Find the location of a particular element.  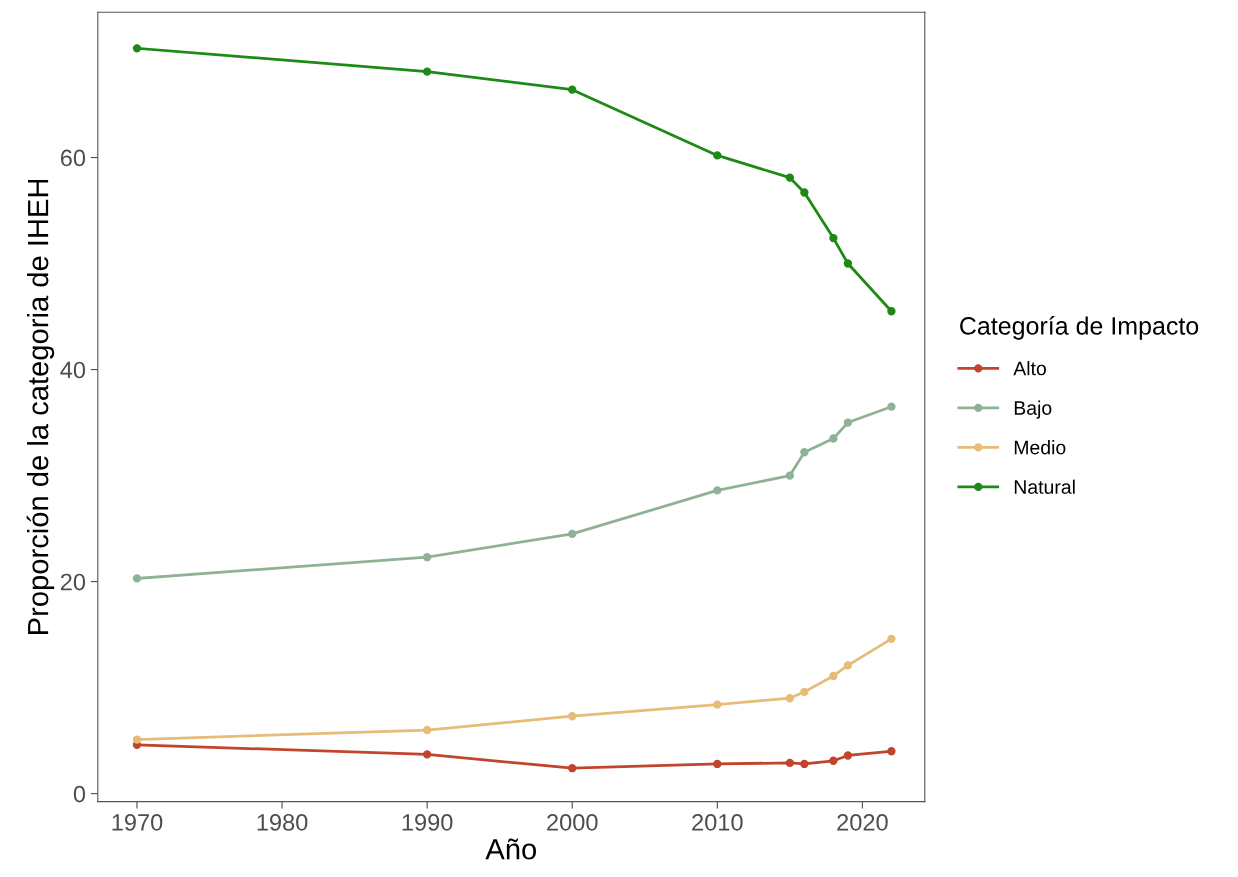

legend-label: Bajo is located at coordinates (1033, 409).